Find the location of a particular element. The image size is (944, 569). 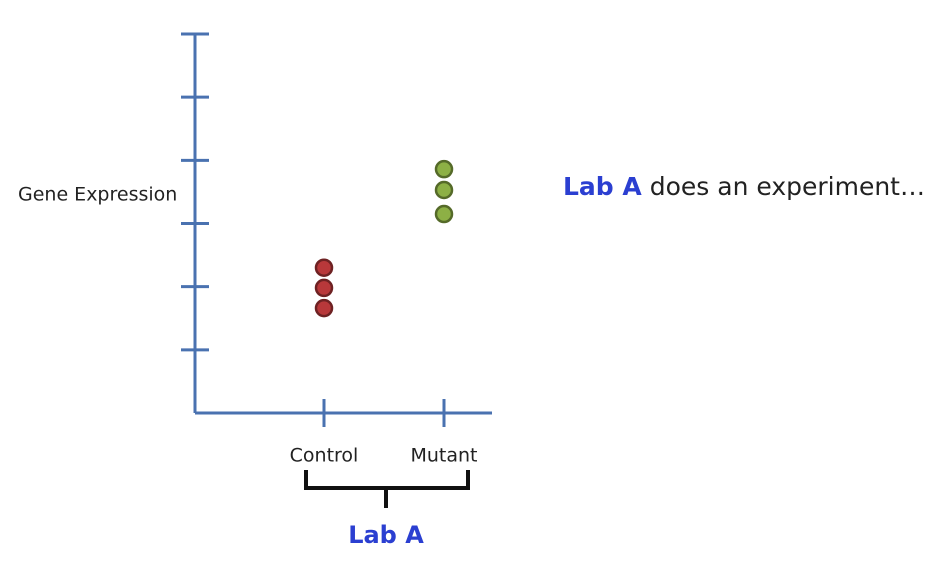

x-tick-label: Mutant is located at coordinates (443, 456).